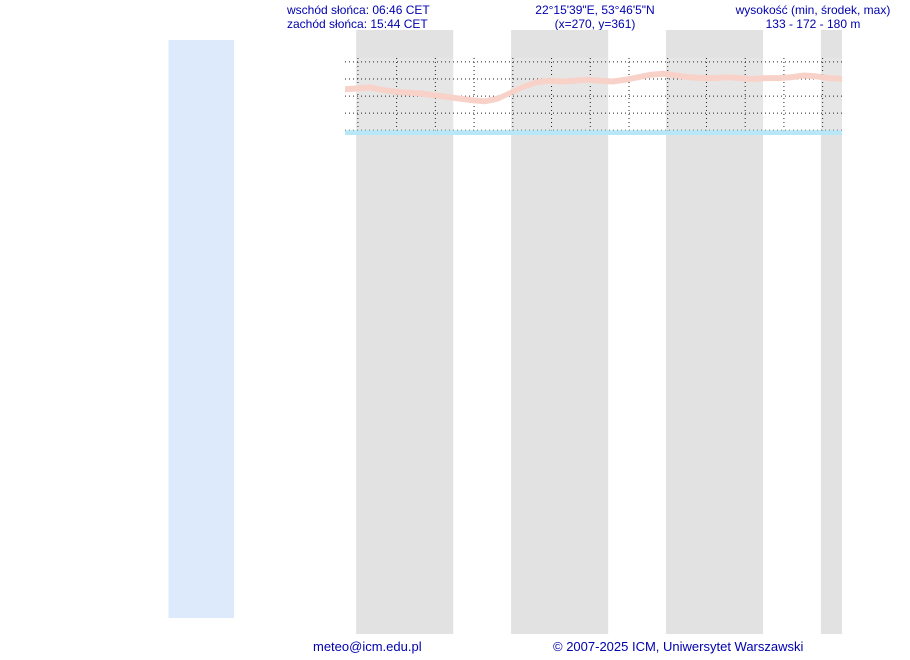  What do you see at coordinates (358, 10) in the screenshot?
I see `sunrise-time: wschód słońca: 06:46 CET` at bounding box center [358, 10].